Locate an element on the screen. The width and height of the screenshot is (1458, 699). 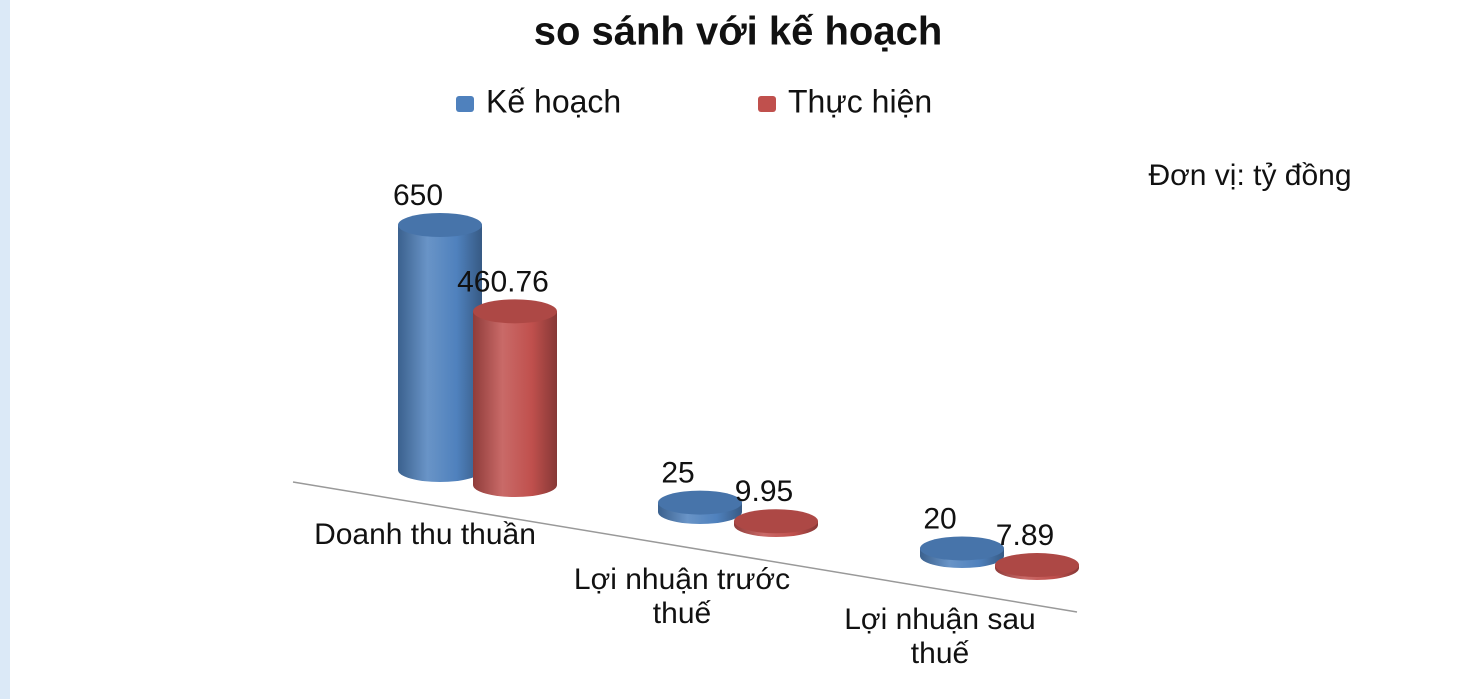
unit-note: Đơn vị: tỷ đồng is located at coordinates (1249, 175).